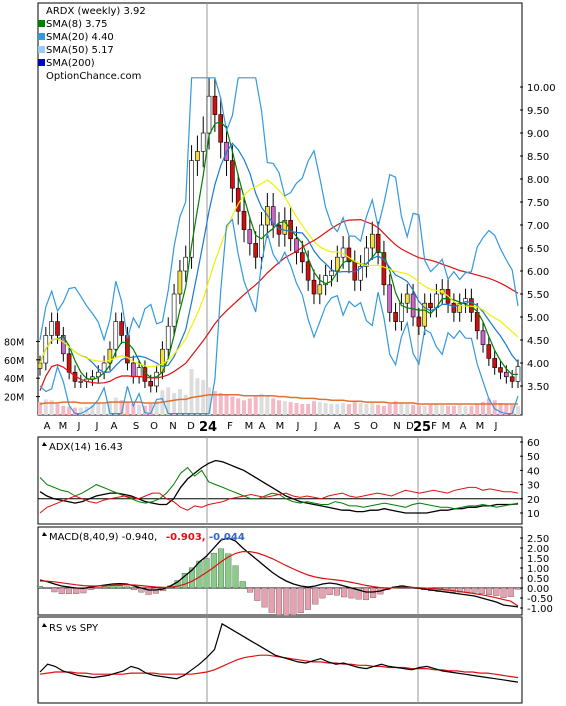 The image size is (566, 706). Describe the element at coordinates (434, 426) in the screenshot. I see `month-label: F` at that location.